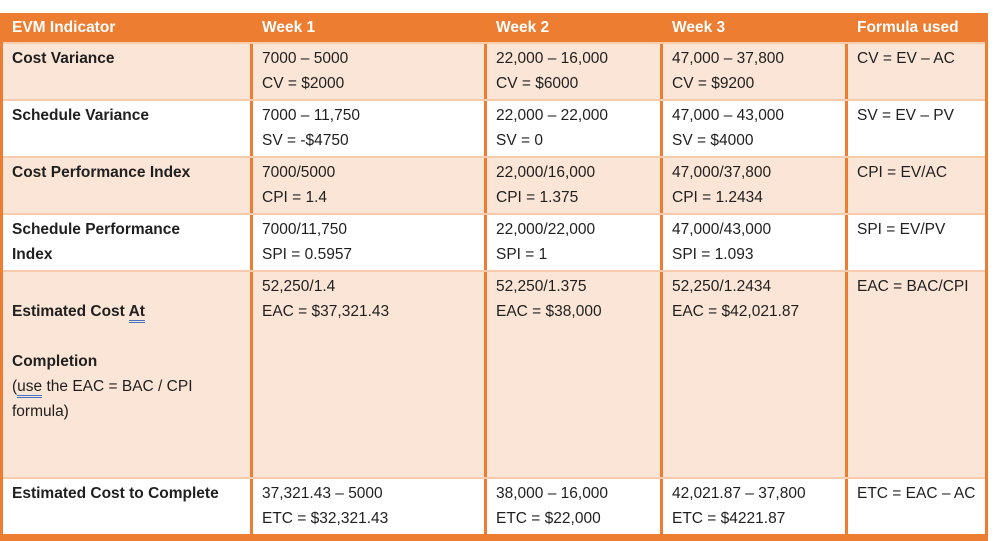  Describe the element at coordinates (299, 172) in the screenshot. I see `calc-line: 7000/5000` at that location.